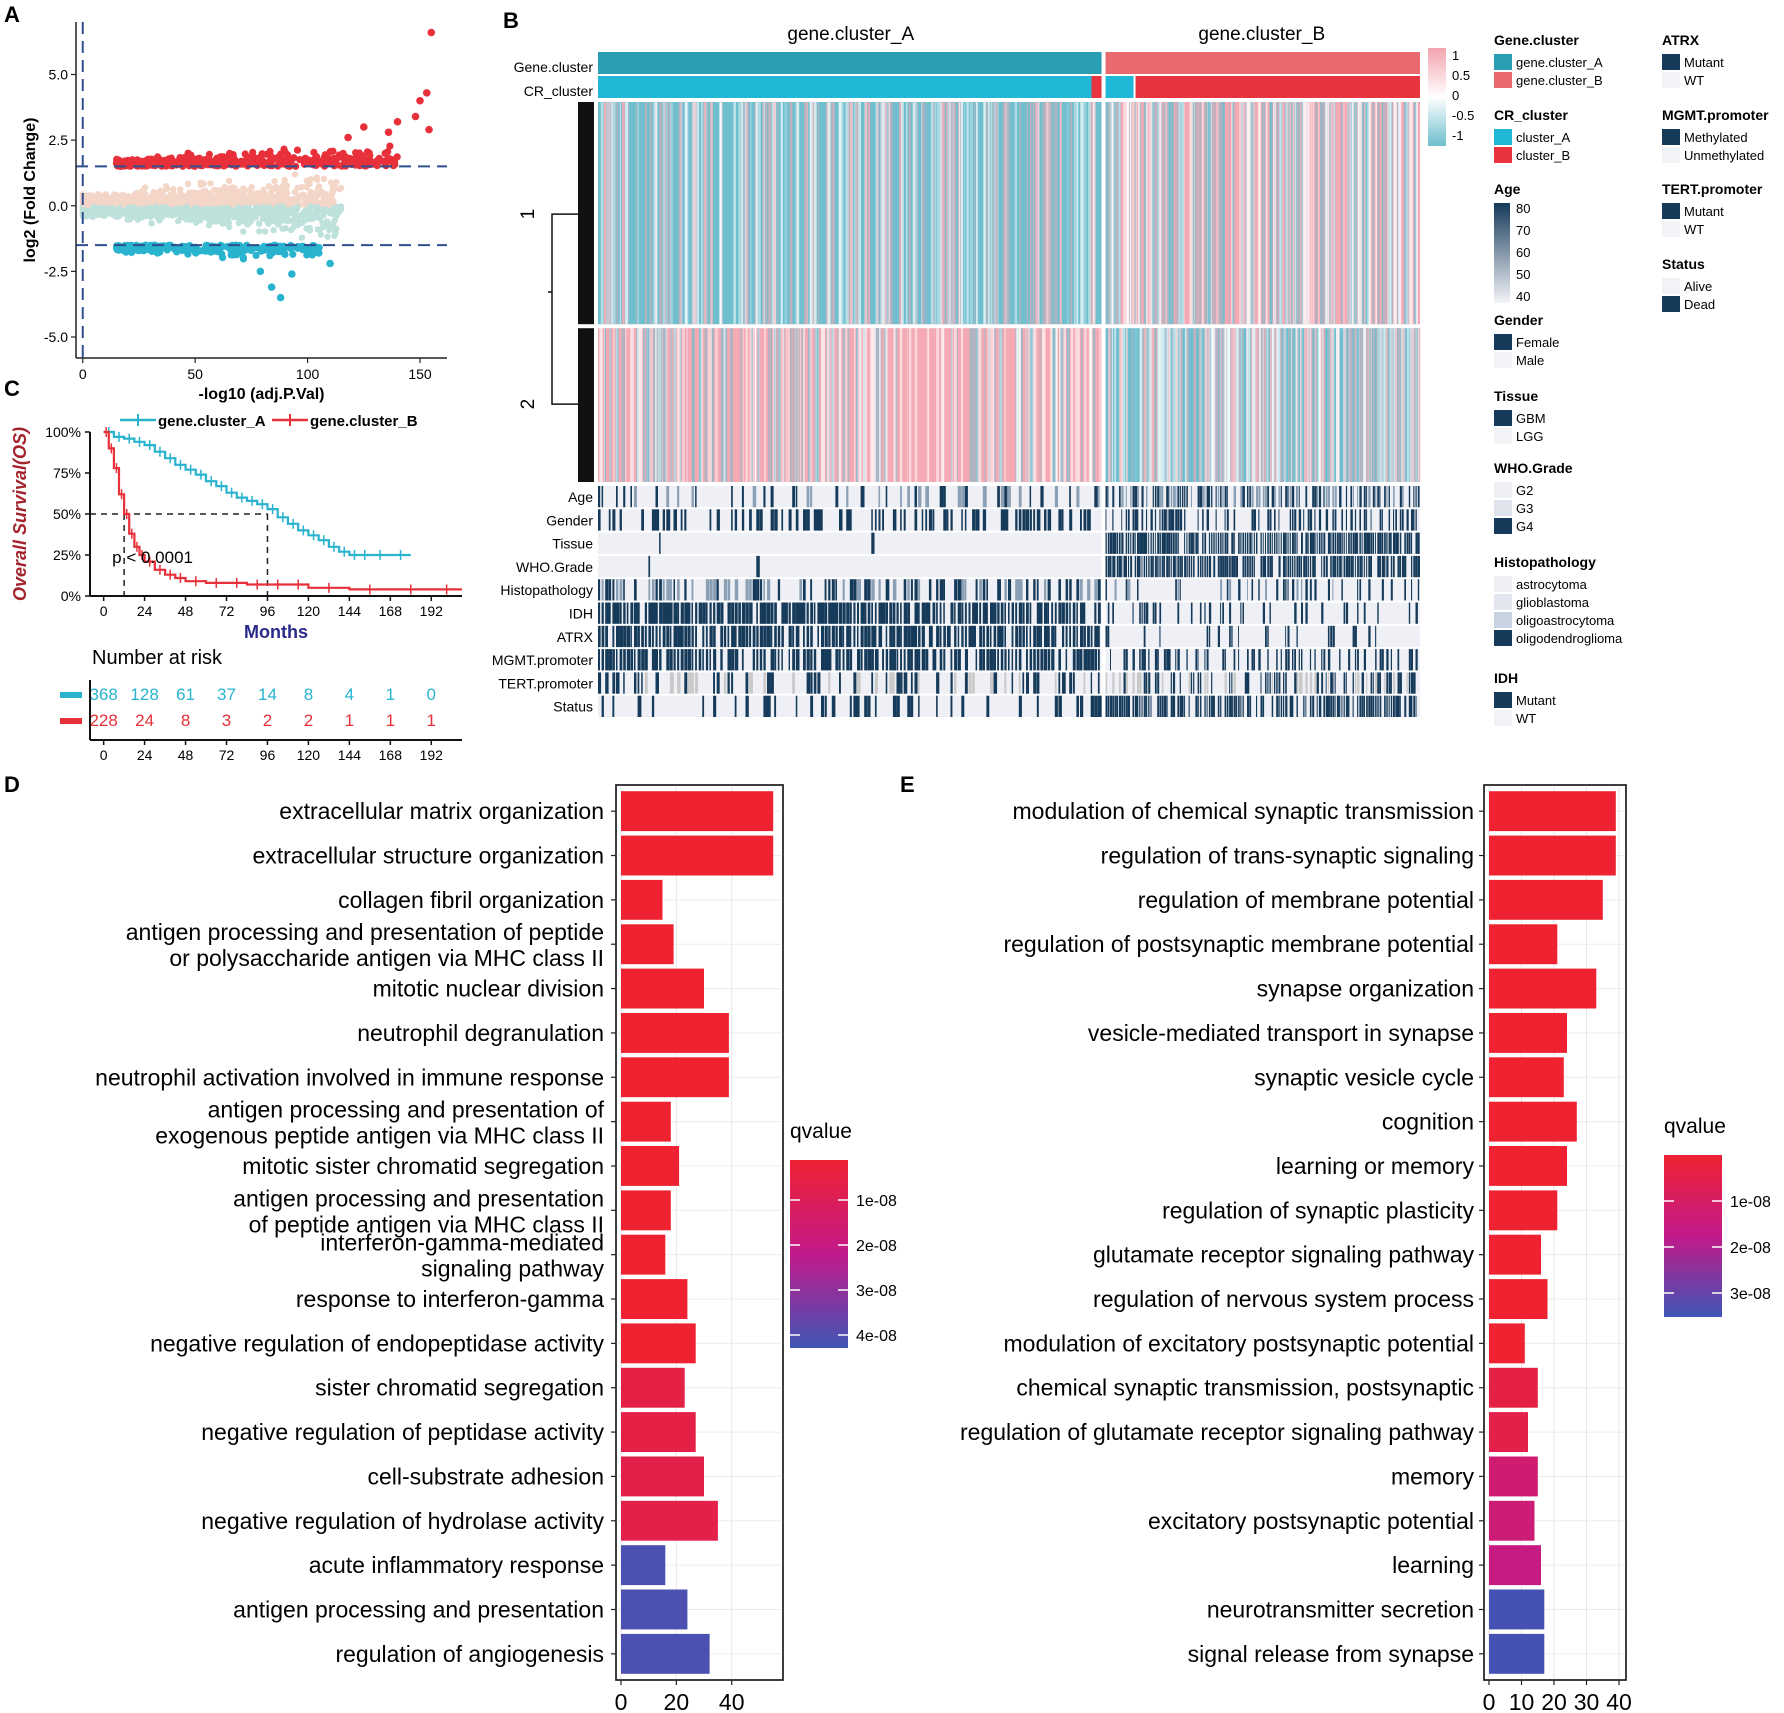  What do you see at coordinates (1503, 584) in the screenshot?
I see `legend-swatch` at bounding box center [1503, 584].